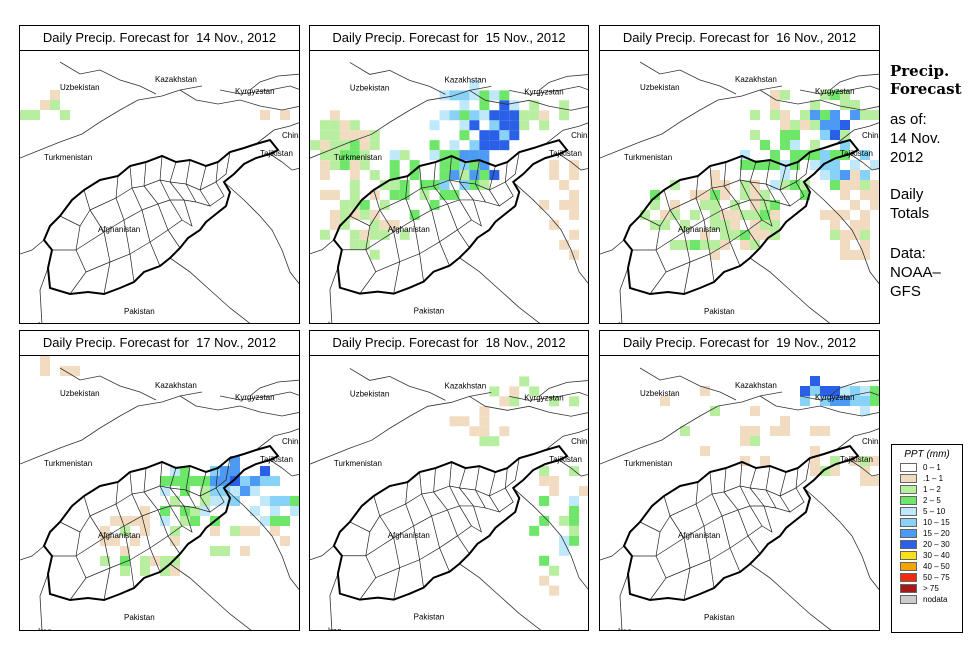 The height and width of the screenshot is (646, 975). What do you see at coordinates (119, 229) in the screenshot?
I see `country-label-afghanistan: Afghanistan` at bounding box center [119, 229].